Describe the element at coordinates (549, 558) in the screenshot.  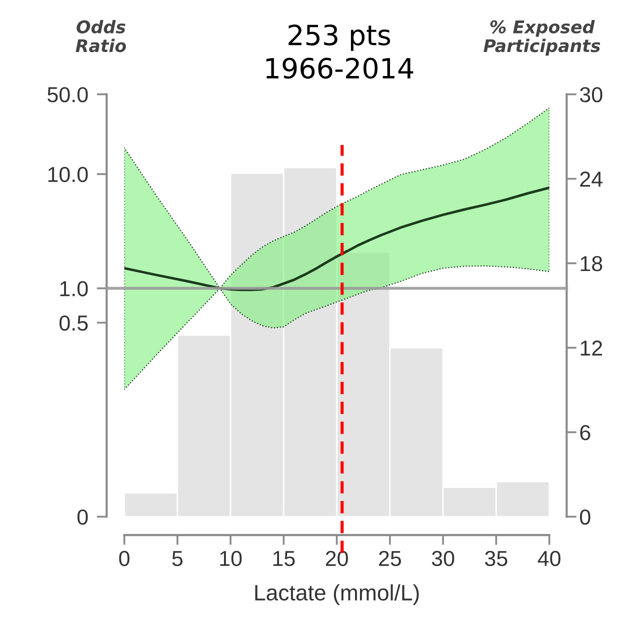
I see `x-tick-label: 40` at that location.